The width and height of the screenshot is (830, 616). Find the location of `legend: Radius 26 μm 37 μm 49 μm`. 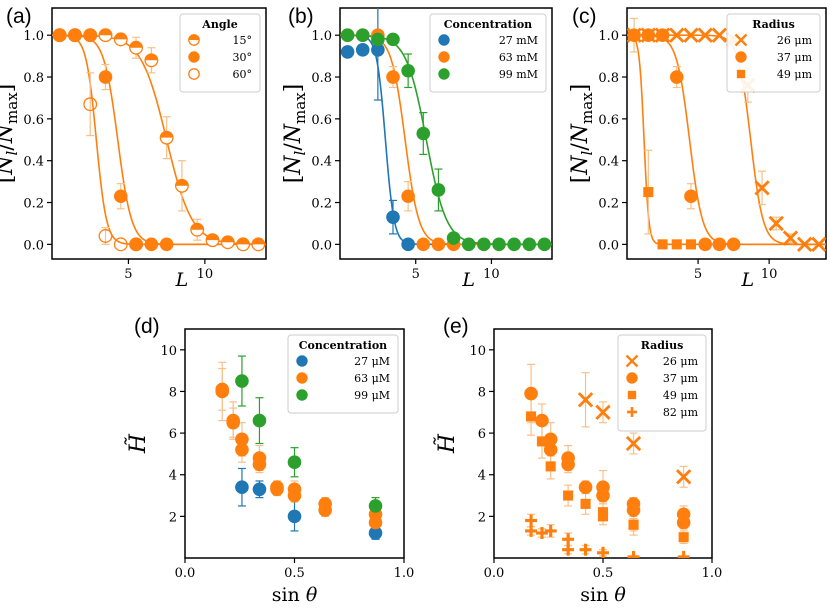

legend: Radius 26 μm 37 μm 49 μm is located at coordinates (773, 53).